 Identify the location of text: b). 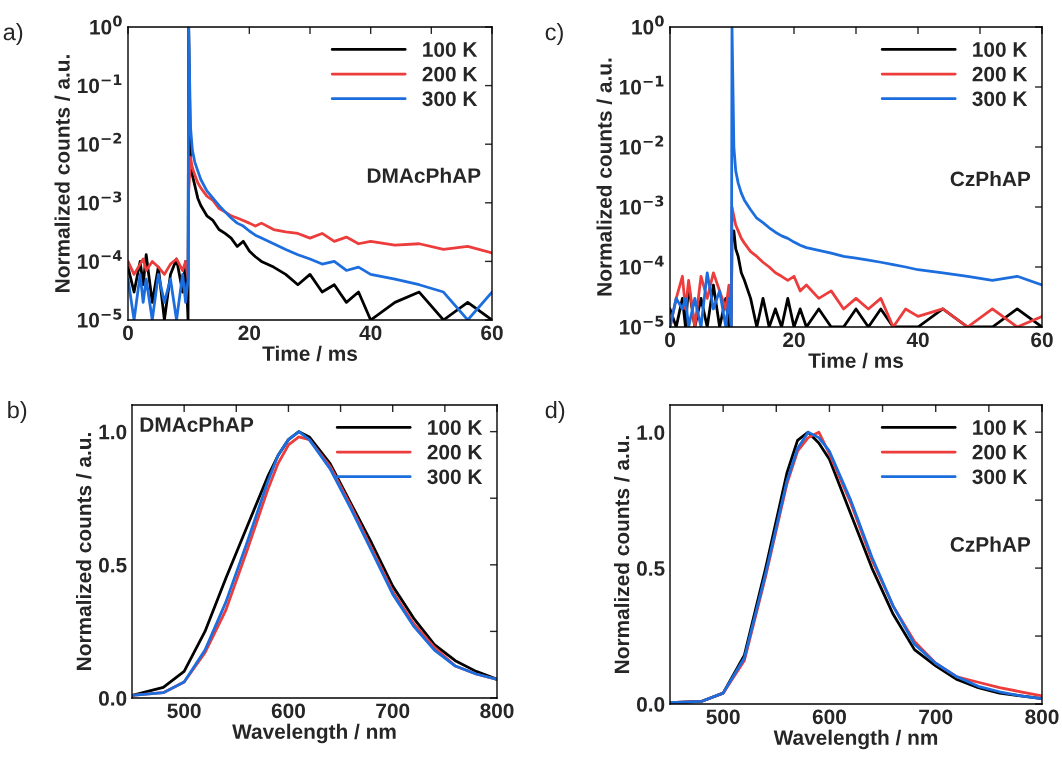
(17, 412).